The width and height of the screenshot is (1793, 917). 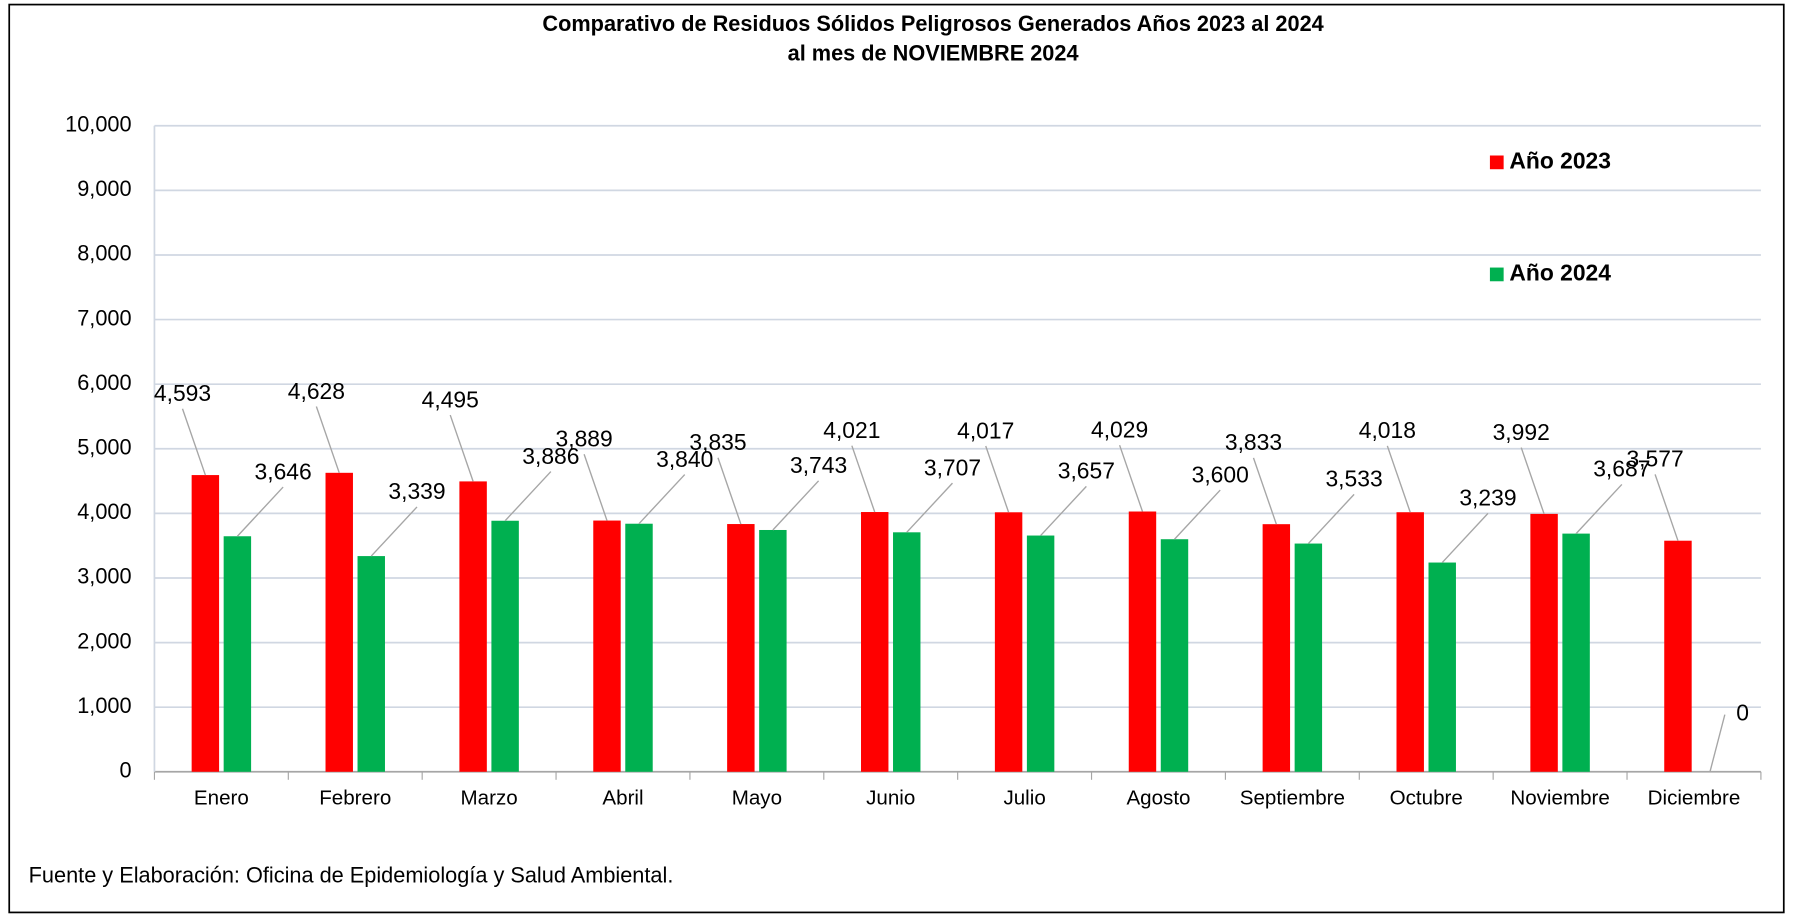 What do you see at coordinates (104, 447) in the screenshot?
I see `y-tick-label: 5,000` at bounding box center [104, 447].